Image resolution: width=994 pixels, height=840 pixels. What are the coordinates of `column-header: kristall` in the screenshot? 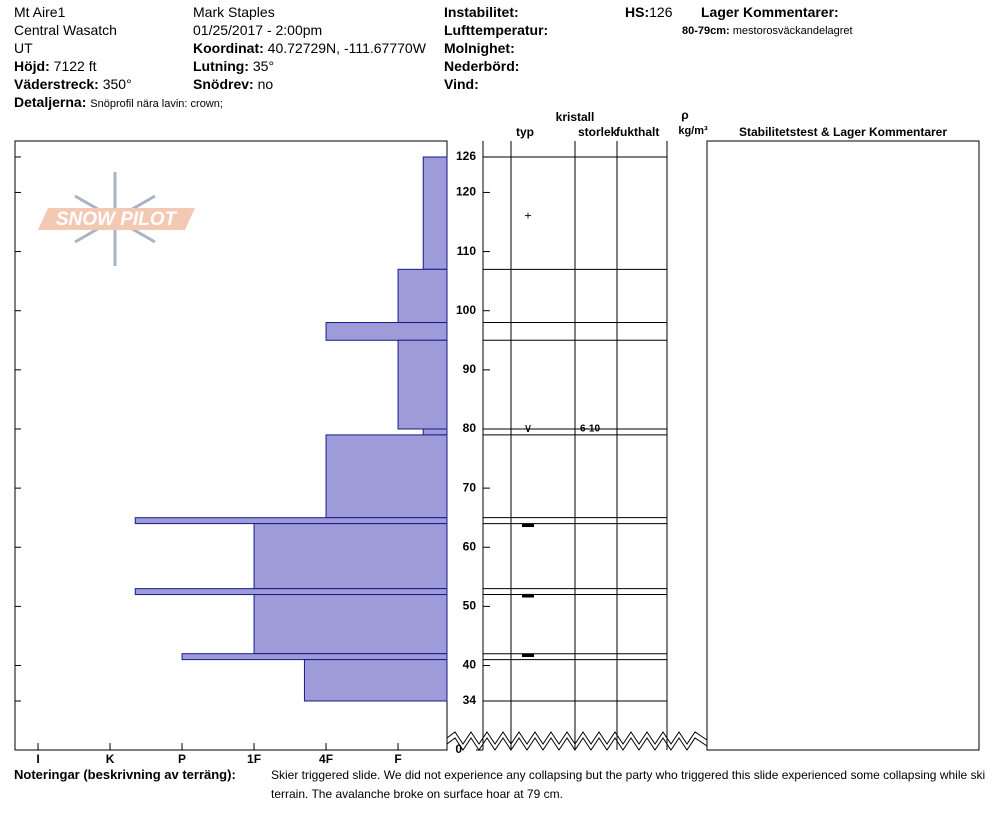 It's located at (575, 117).